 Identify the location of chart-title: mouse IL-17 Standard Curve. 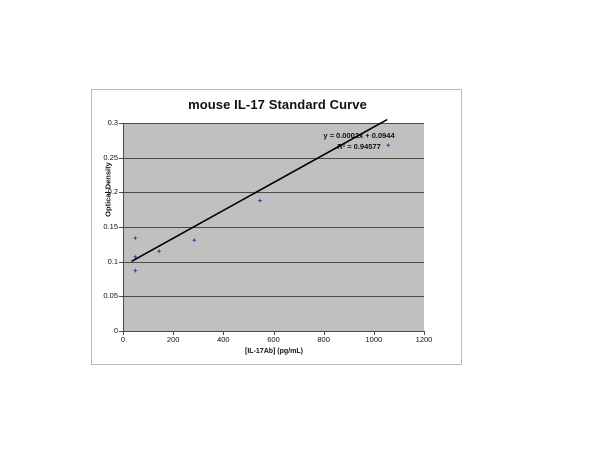
(277, 104).